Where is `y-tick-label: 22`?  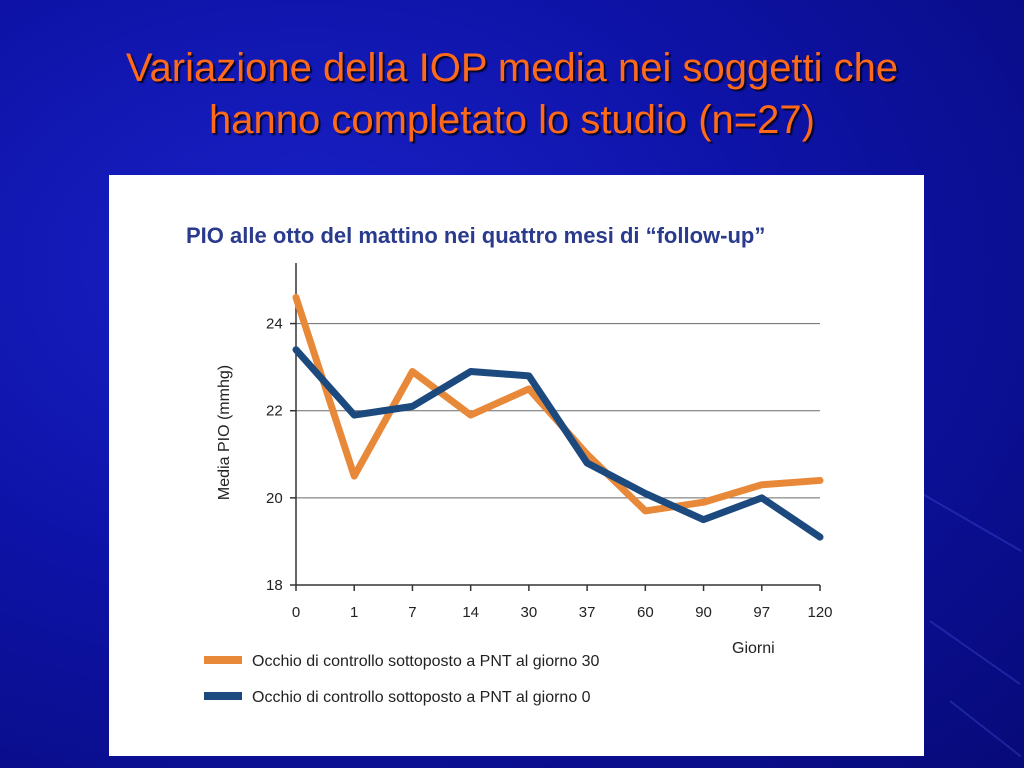 y-tick-label: 22 is located at coordinates (274, 411).